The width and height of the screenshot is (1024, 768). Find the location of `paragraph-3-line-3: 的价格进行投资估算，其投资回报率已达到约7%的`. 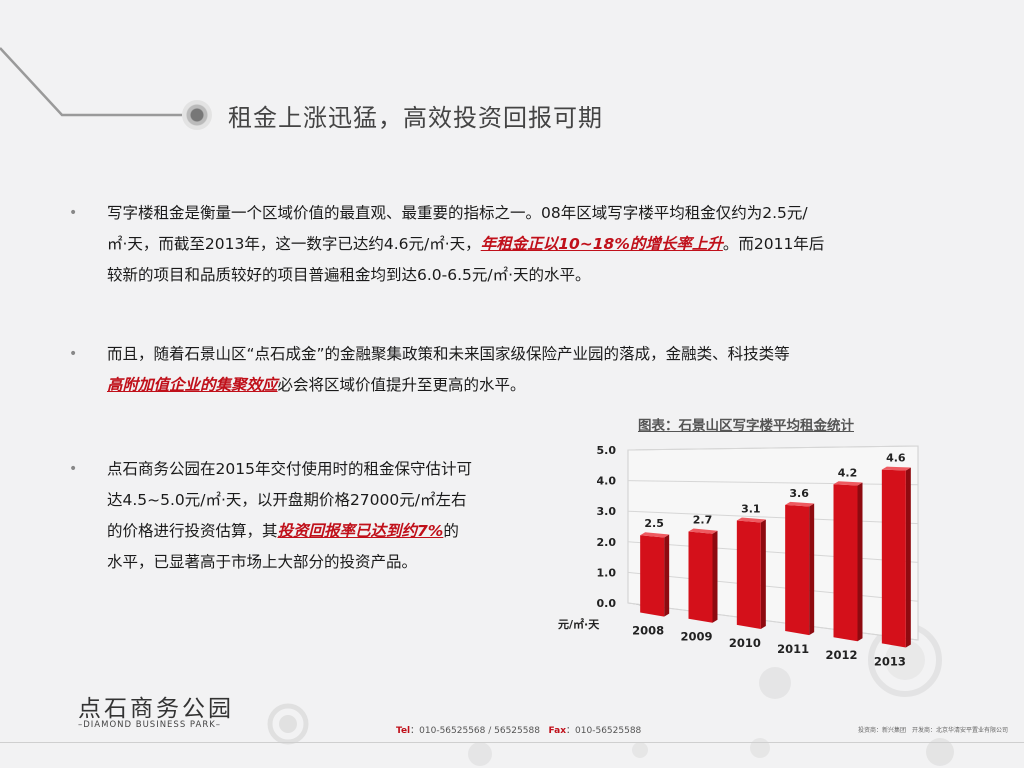

paragraph-3-line-3: 的价格进行投资估算，其投资回报率已达到约7%的 is located at coordinates (283, 531).